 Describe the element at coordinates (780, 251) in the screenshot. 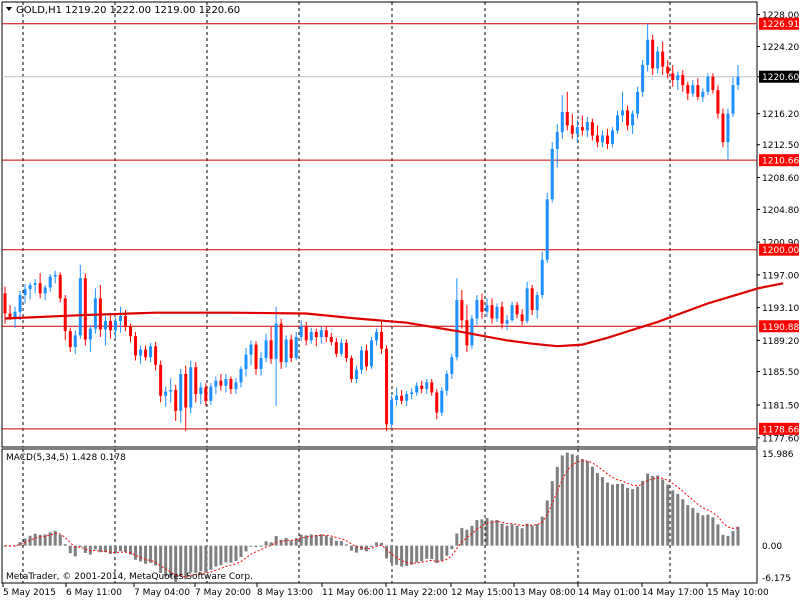

I see `level-label: 1200.00` at that location.